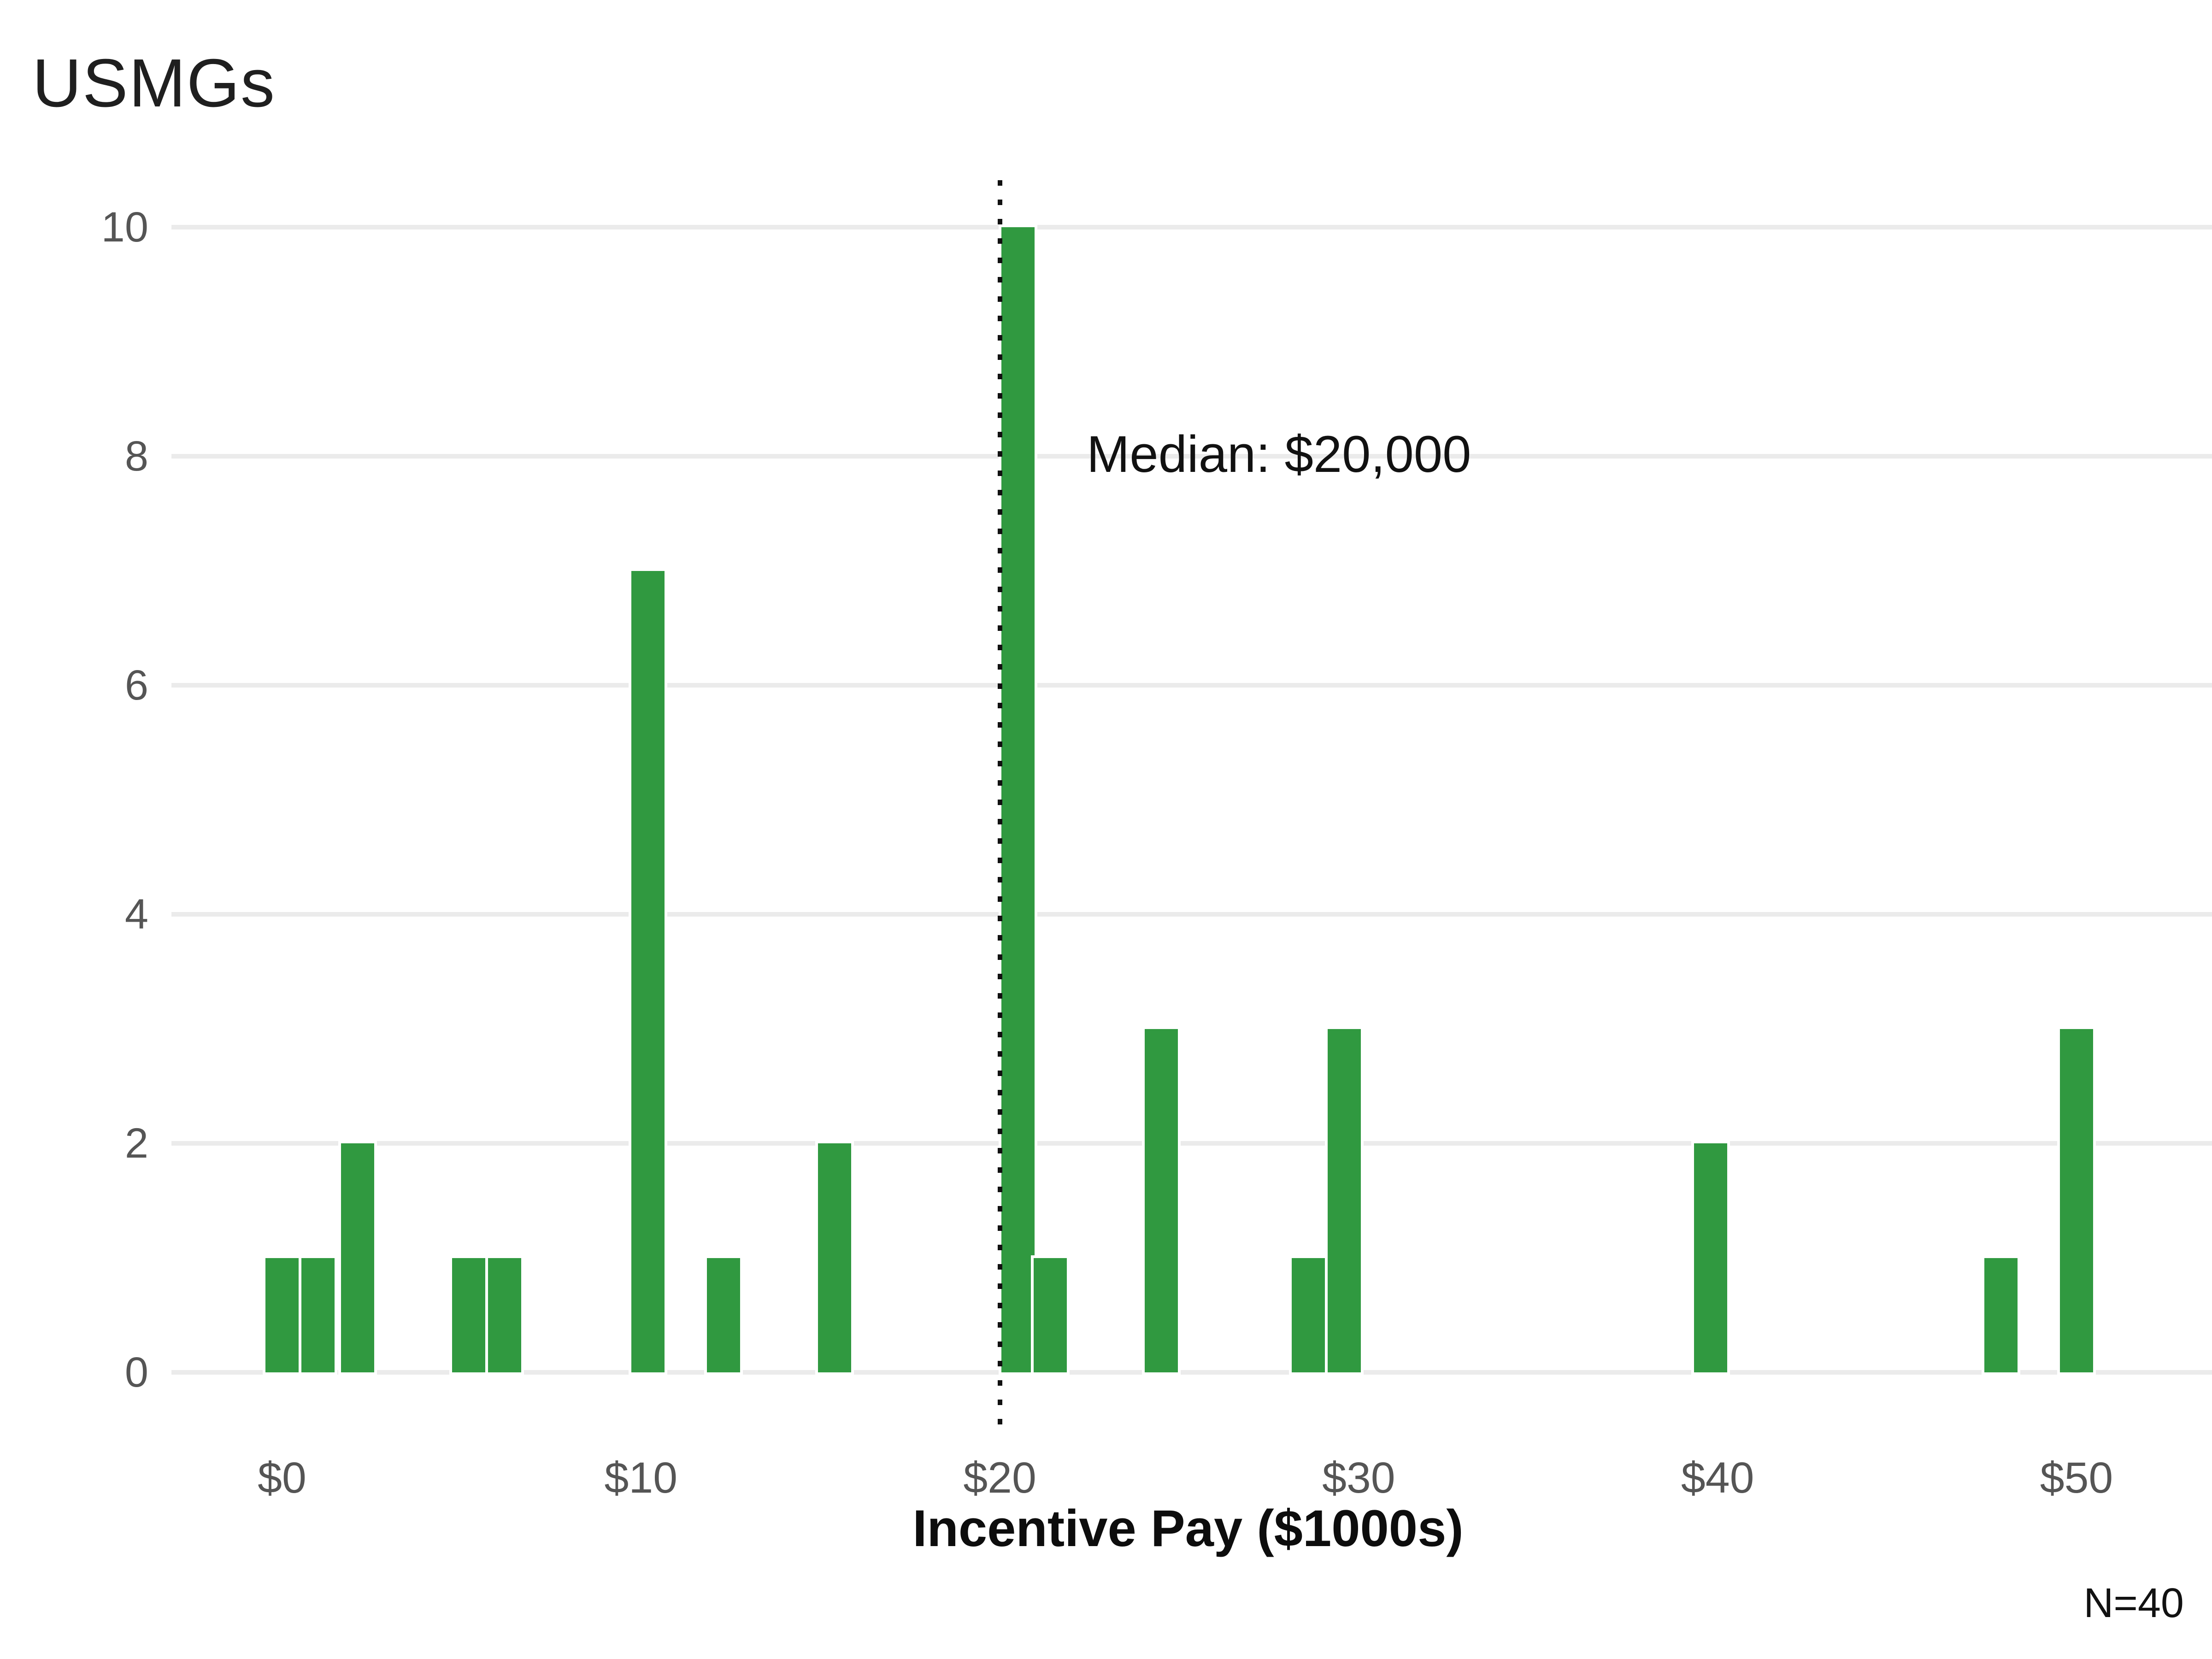  Describe the element at coordinates (641, 1477) in the screenshot. I see `x-tick-label-10: $10` at that location.